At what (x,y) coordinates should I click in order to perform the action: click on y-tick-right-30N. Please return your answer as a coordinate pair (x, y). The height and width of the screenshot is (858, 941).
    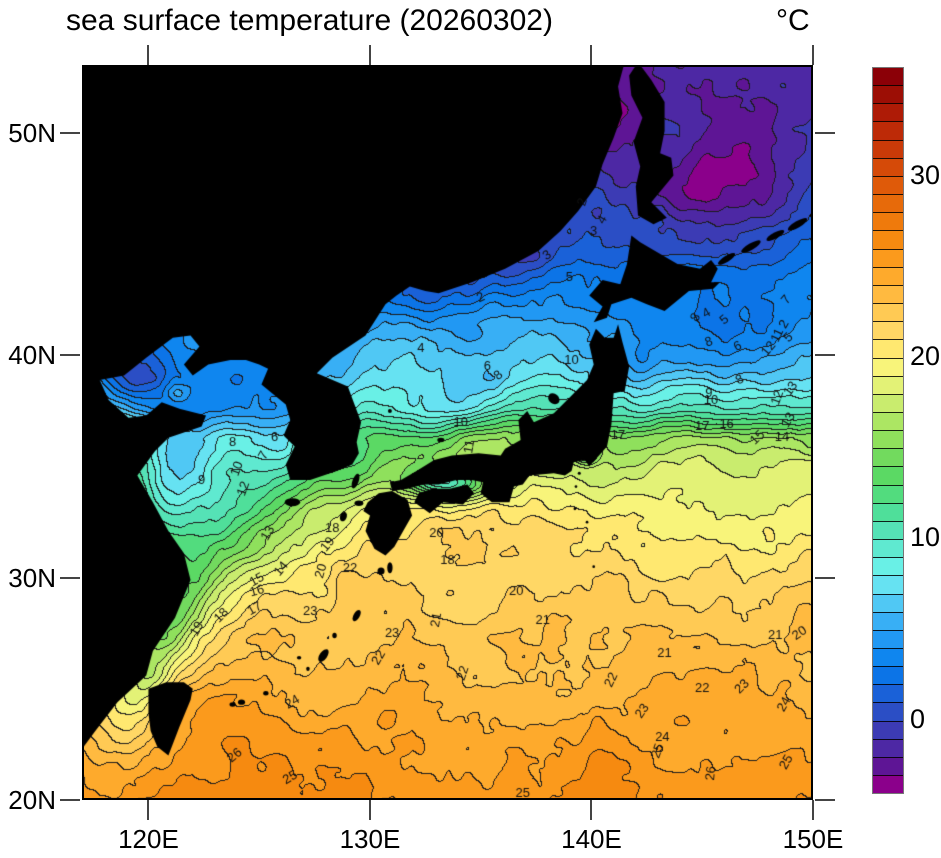
    Looking at the image, I should click on (825, 577).